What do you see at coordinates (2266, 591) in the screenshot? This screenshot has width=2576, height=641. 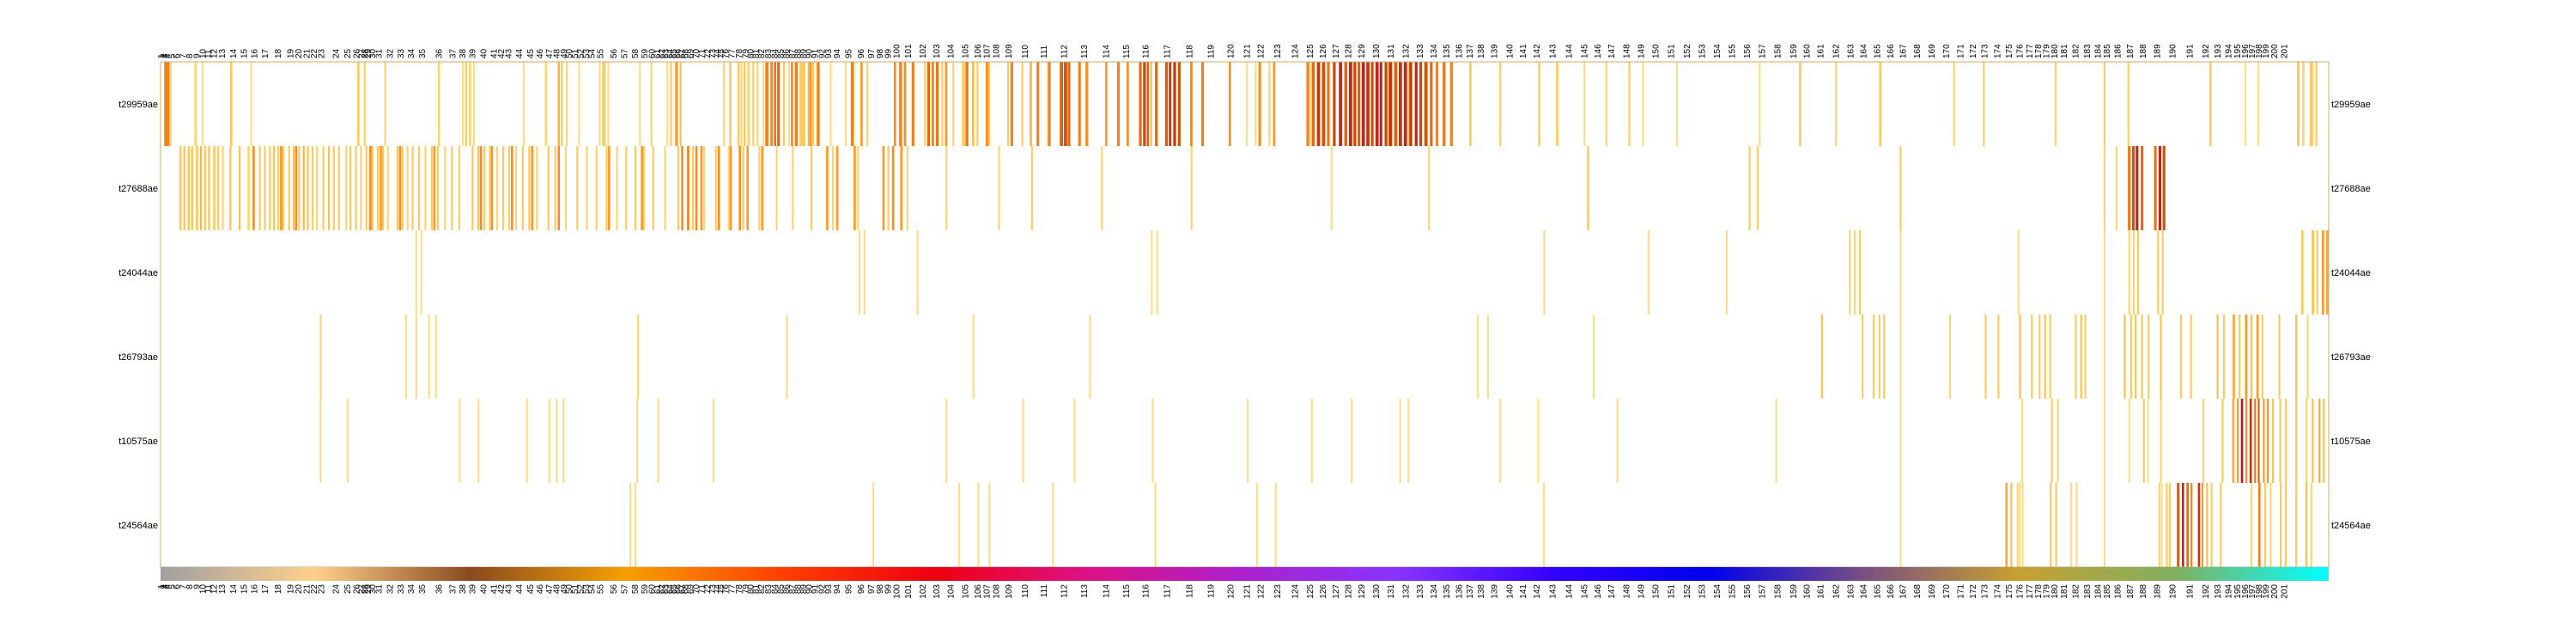 I see `x-tick-label-bottom: 199` at bounding box center [2266, 591].